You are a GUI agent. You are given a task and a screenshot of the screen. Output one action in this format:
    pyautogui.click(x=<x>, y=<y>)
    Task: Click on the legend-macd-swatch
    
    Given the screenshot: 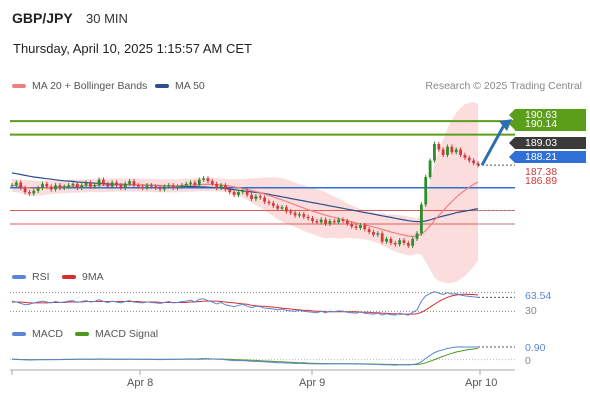 What is the action you would take?
    pyautogui.click(x=19, y=334)
    